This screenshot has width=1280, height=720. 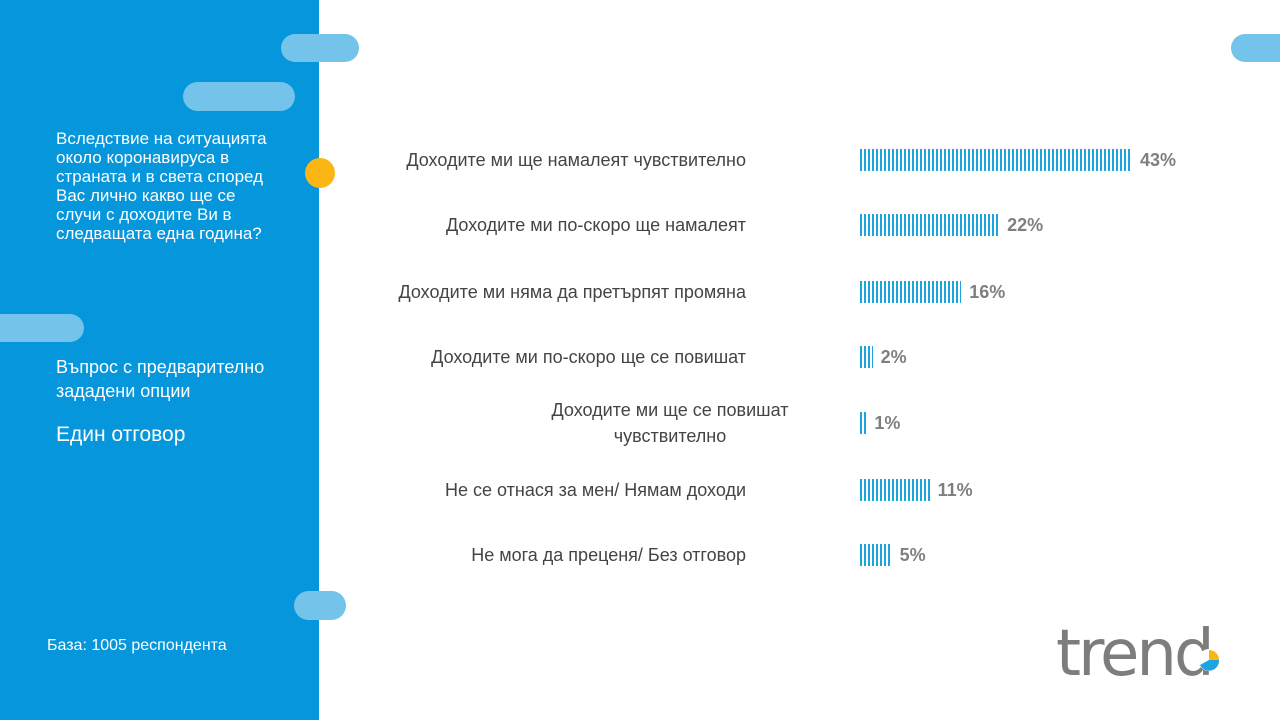 What do you see at coordinates (160, 379) in the screenshot?
I see `question-type: Въпрос с предварително зададени опции` at bounding box center [160, 379].